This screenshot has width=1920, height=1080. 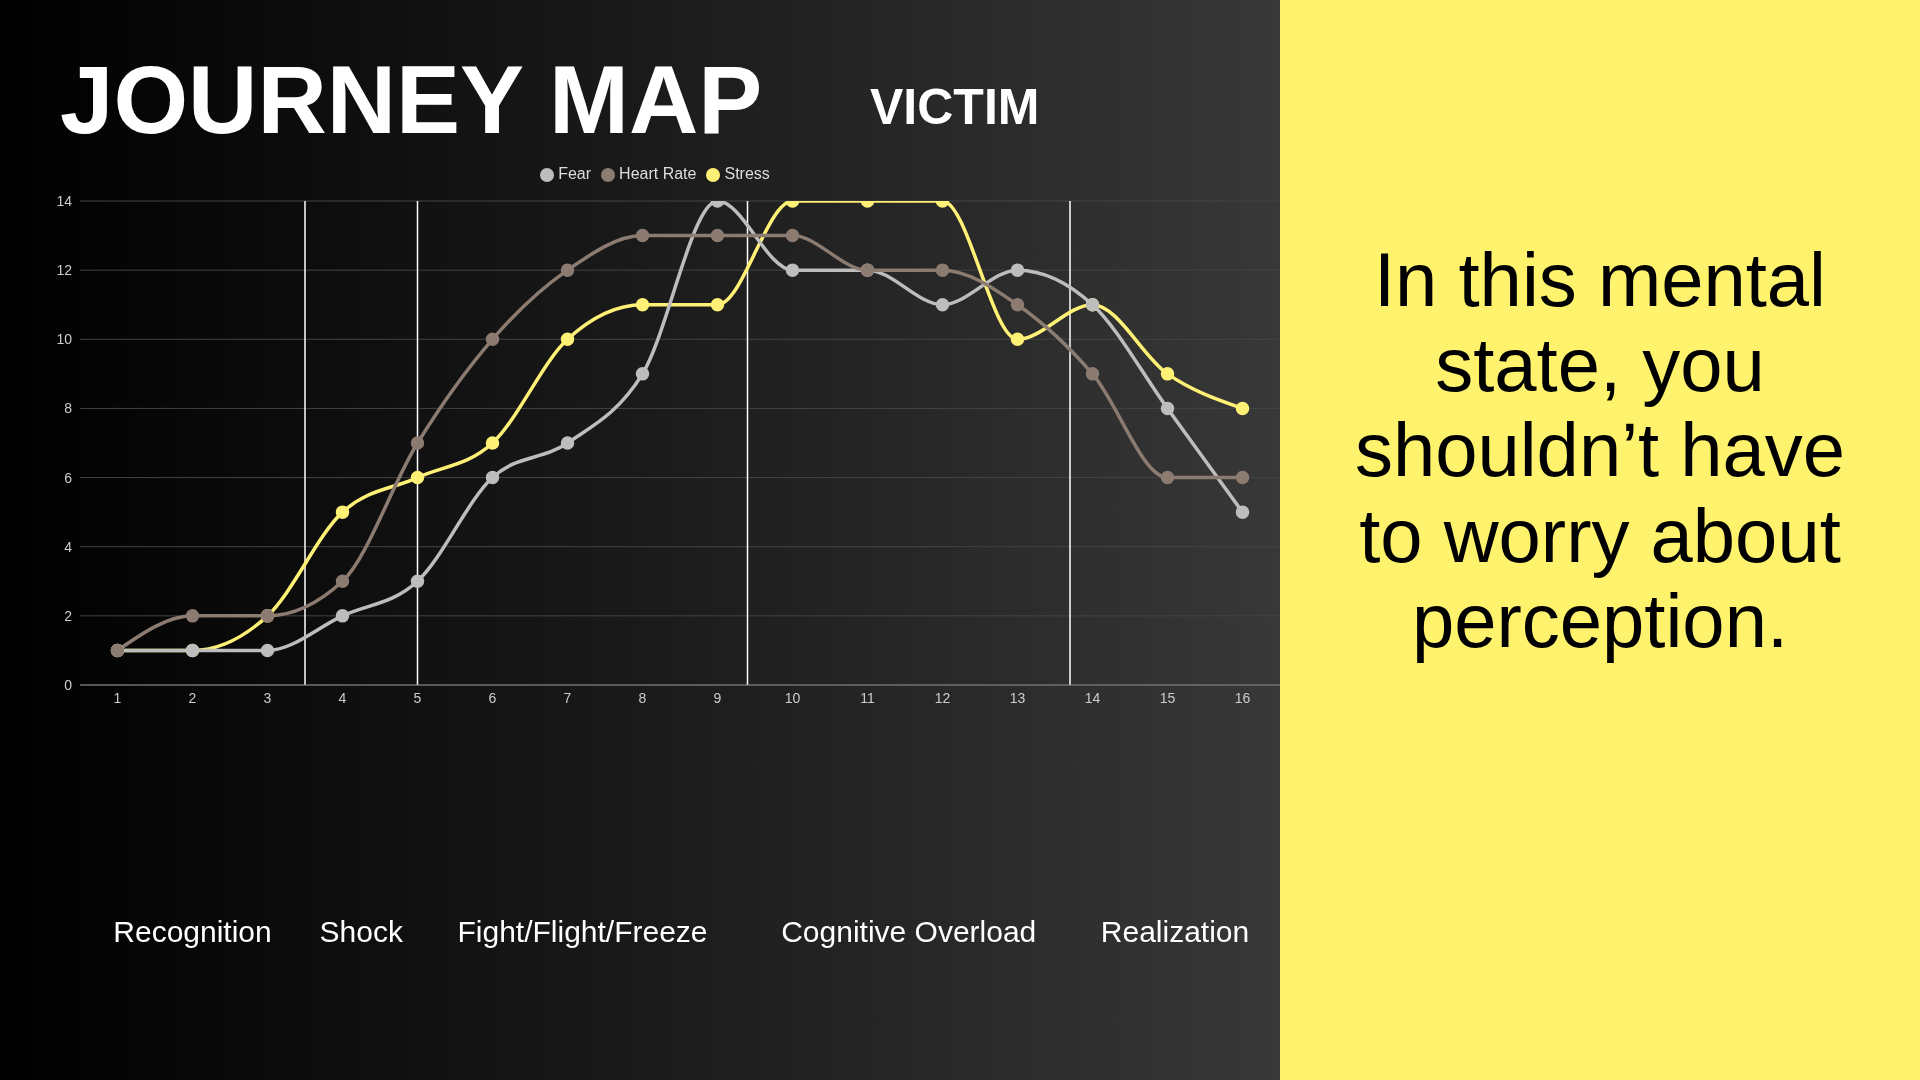 I want to click on x-tick-label: 9, so click(x=717, y=697).